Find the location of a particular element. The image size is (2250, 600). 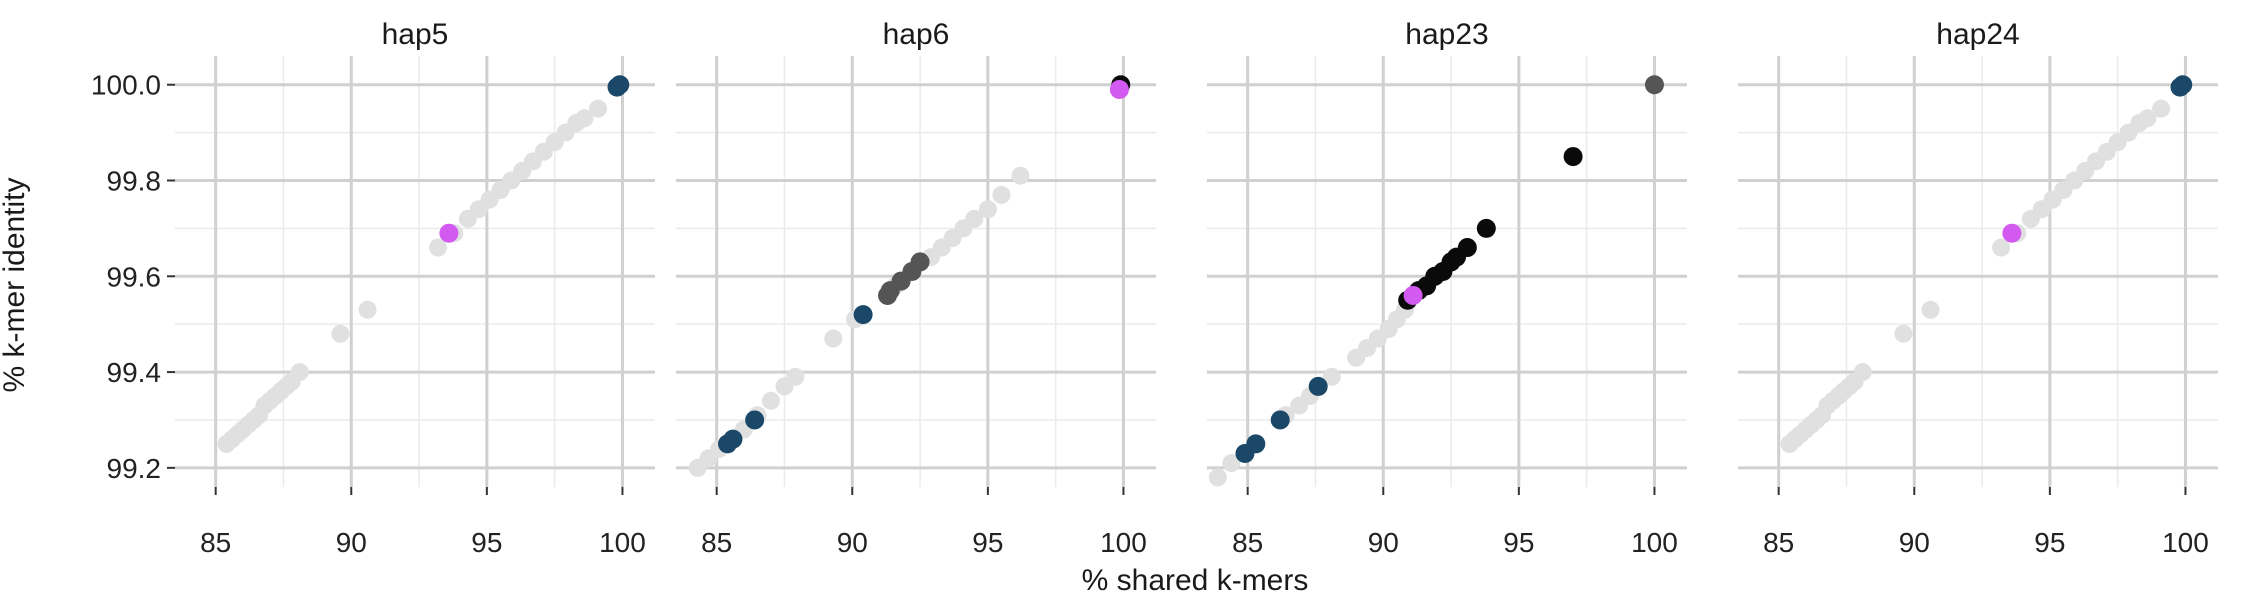

y-tick-label: 99.4 is located at coordinates (134, 372).